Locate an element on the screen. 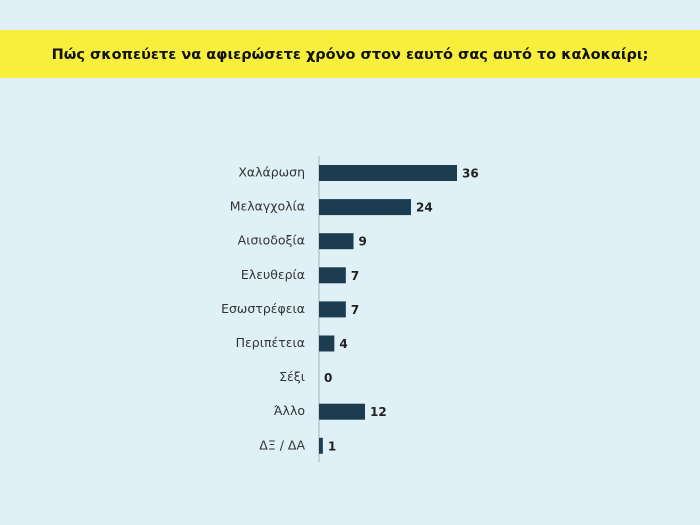 The width and height of the screenshot is (700, 525). title-band is located at coordinates (350, 54).